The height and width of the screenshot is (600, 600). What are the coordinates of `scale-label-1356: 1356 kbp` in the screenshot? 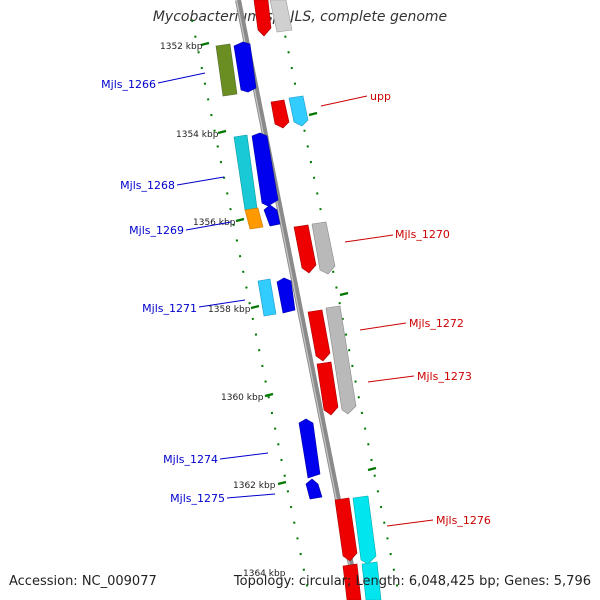 It's located at (214, 223).